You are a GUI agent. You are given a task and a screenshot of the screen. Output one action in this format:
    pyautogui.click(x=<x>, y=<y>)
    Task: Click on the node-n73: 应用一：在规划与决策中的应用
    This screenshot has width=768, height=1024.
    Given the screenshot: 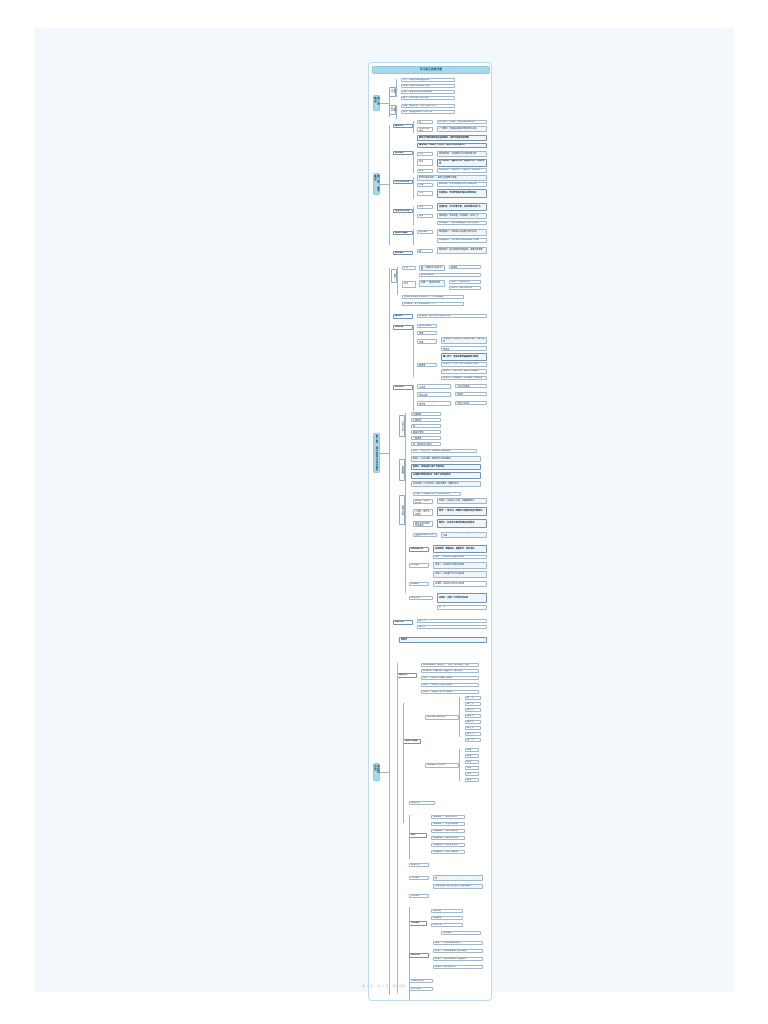 What is the action you would take?
    pyautogui.click(x=460, y=557)
    